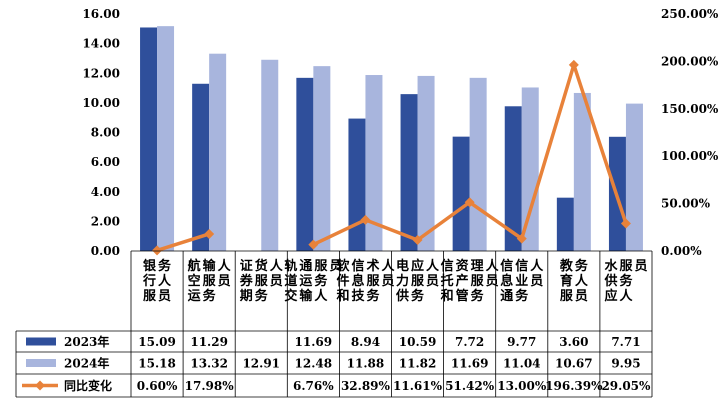 The height and width of the screenshot is (408, 724). What do you see at coordinates (690, 61) in the screenshot?
I see `right-tick-label: 200.00%` at bounding box center [690, 61].